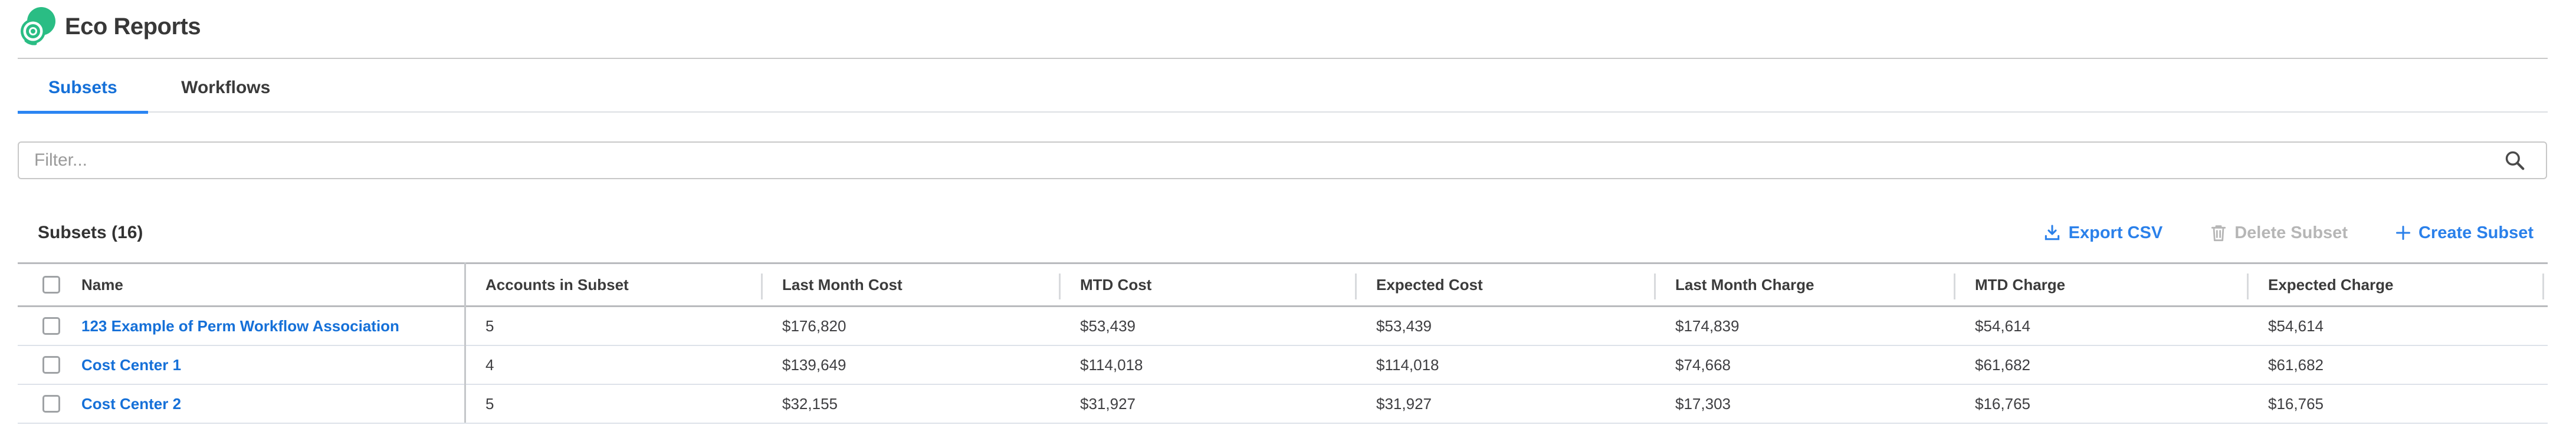  What do you see at coordinates (2515, 160) in the screenshot?
I see `search-icon` at bounding box center [2515, 160].